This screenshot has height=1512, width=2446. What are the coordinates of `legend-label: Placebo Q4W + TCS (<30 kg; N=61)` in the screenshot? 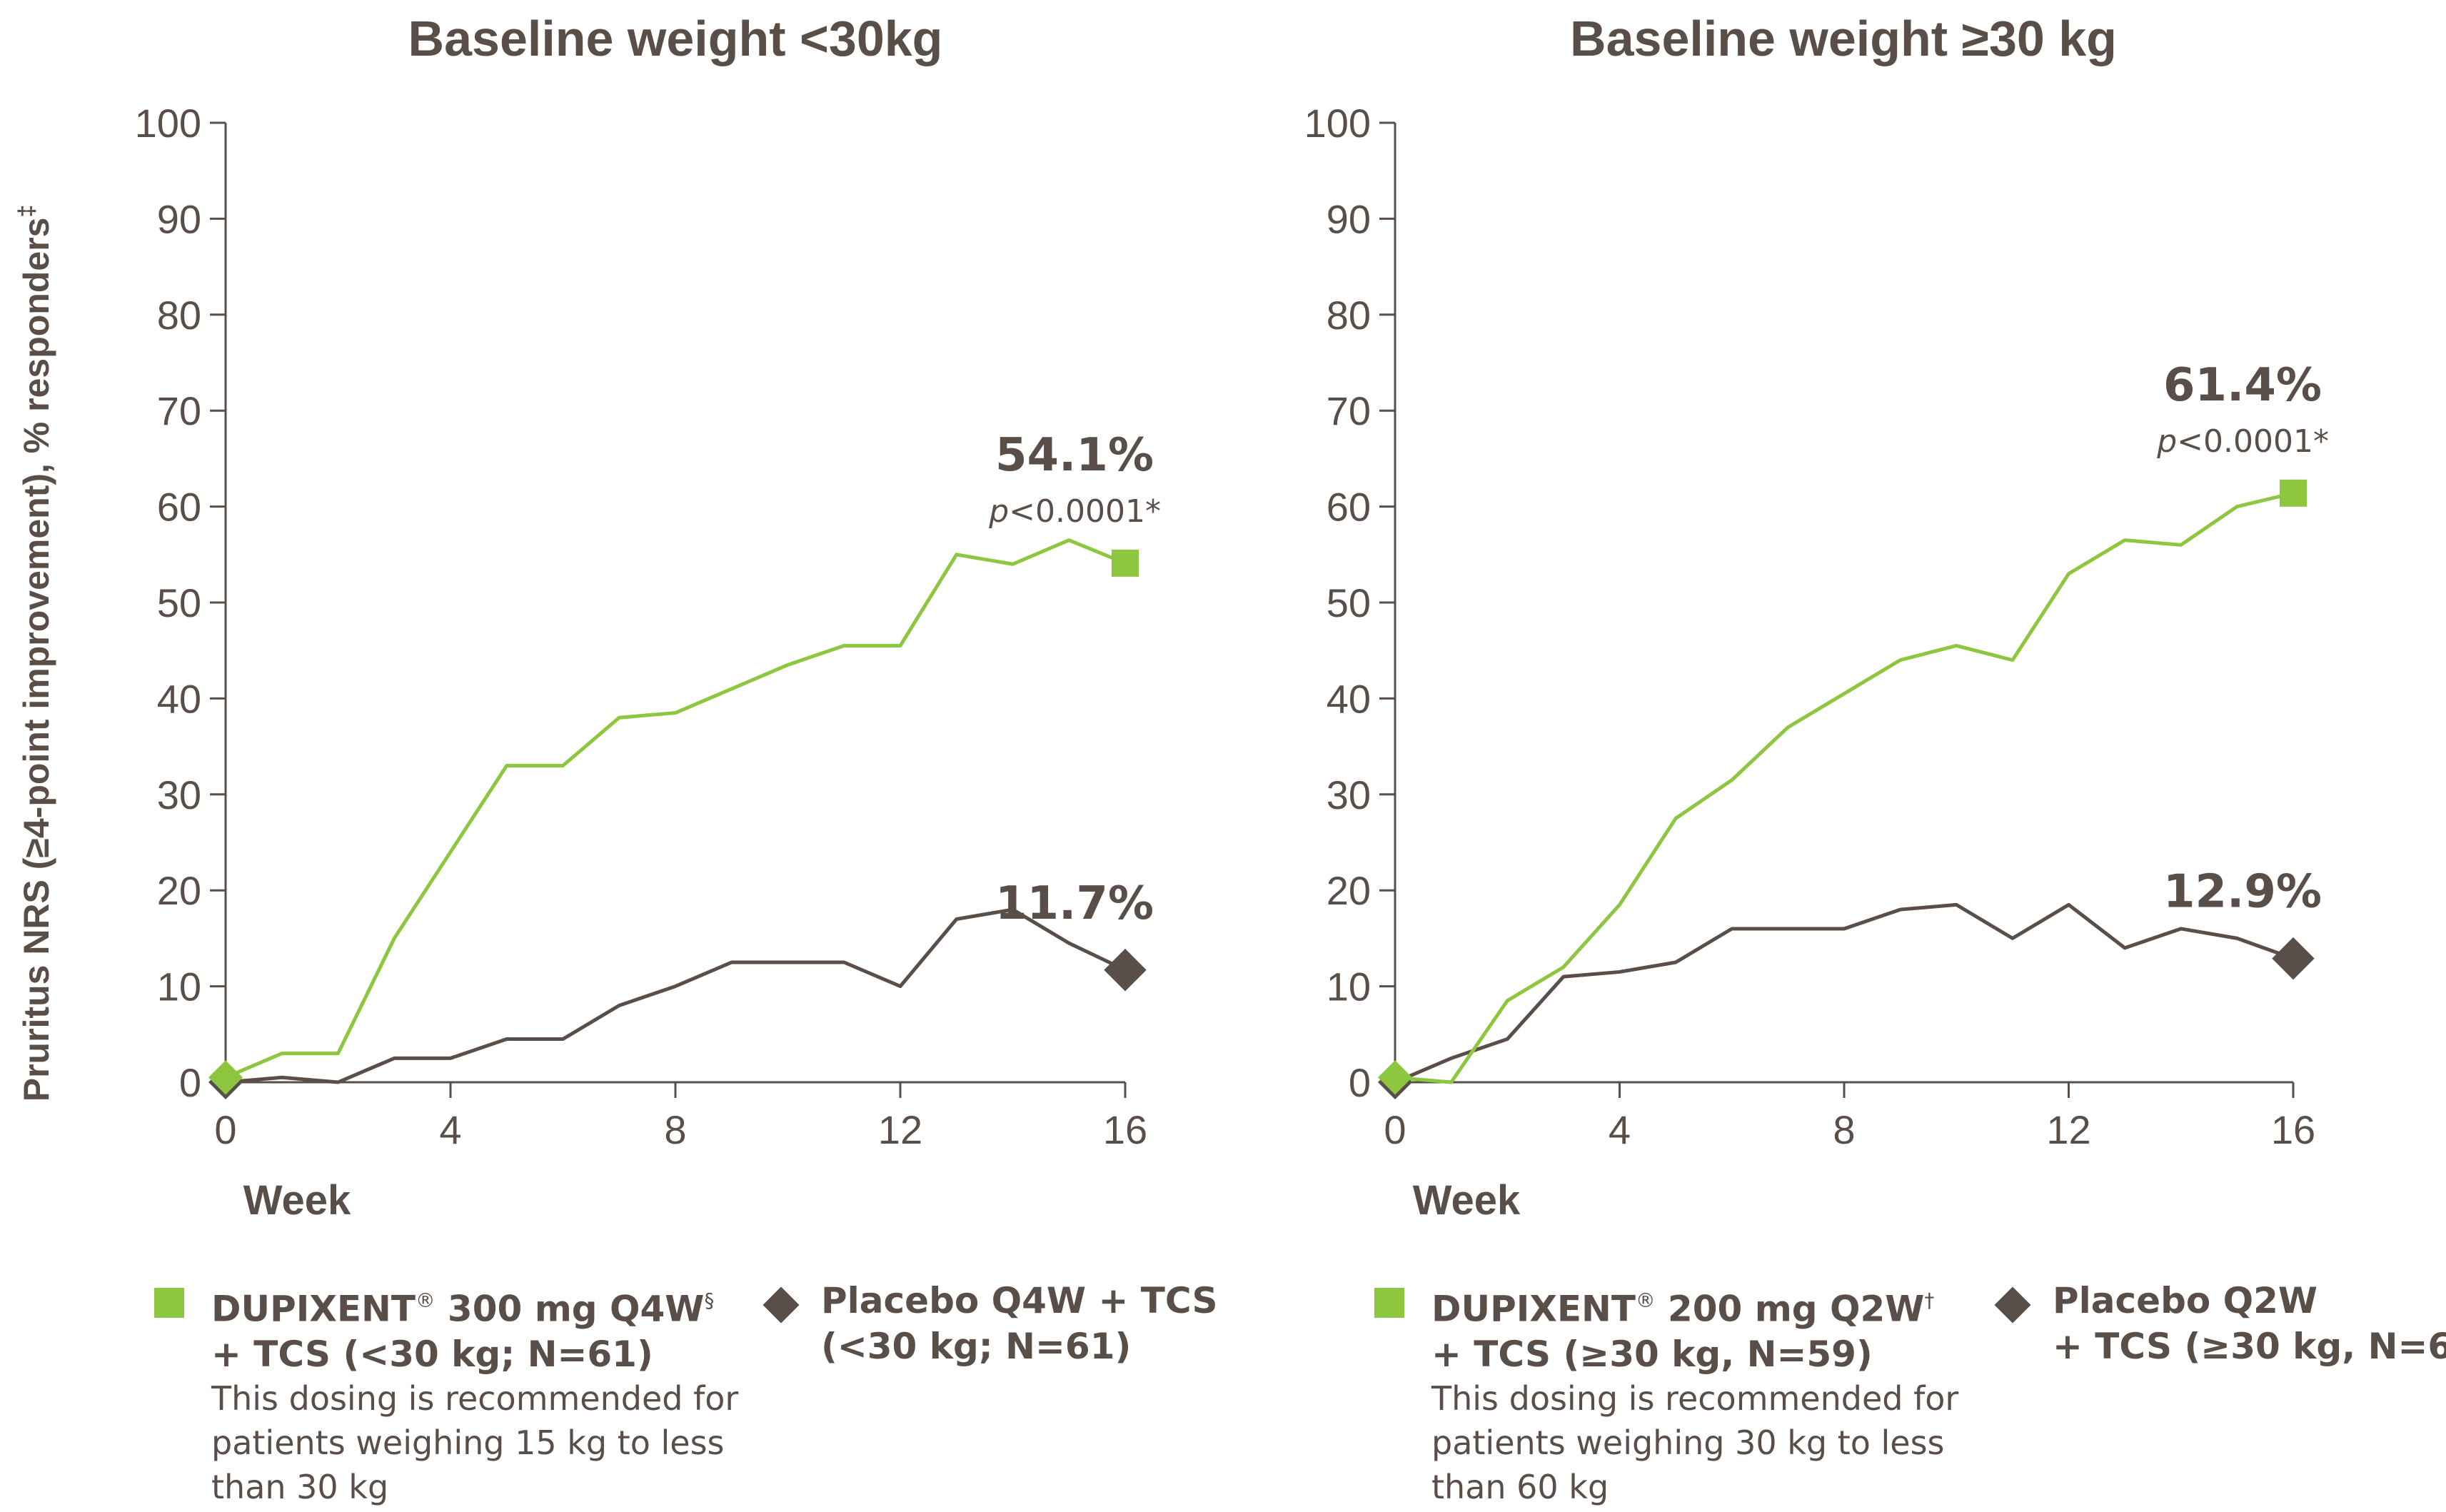 It's located at (1019, 1323).